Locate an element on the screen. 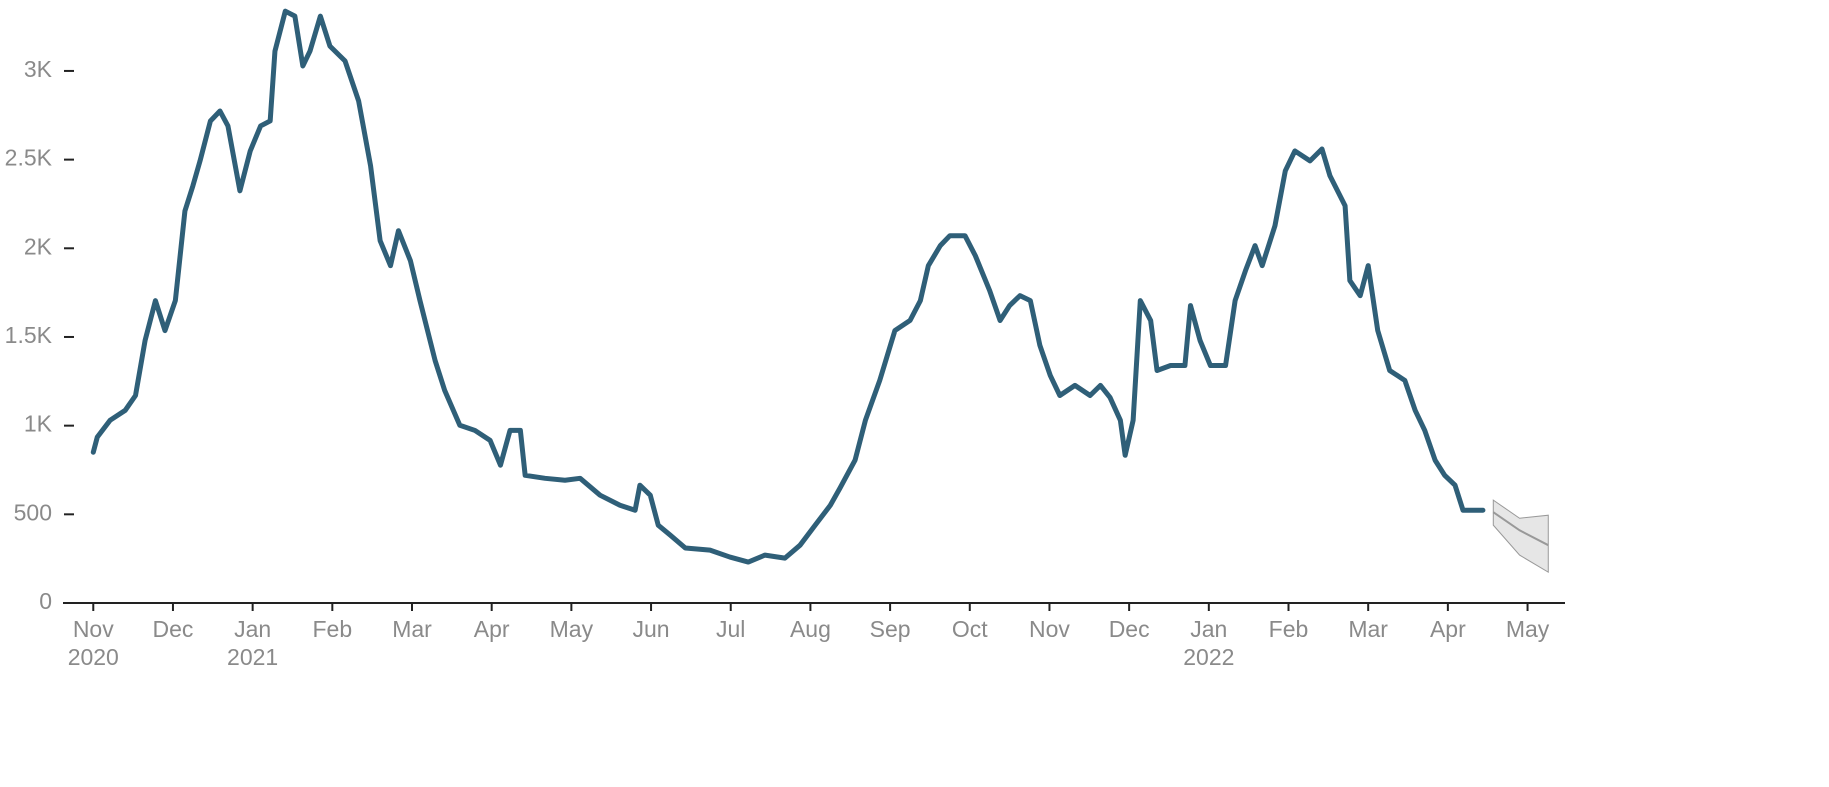  y-tick-label: 2K is located at coordinates (38, 246).